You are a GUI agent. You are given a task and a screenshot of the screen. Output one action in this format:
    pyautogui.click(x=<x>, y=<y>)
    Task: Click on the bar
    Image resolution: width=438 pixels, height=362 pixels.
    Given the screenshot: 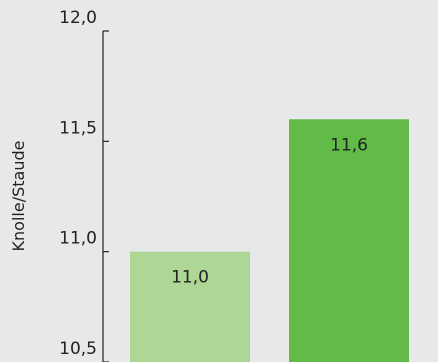 What is the action you would take?
    pyautogui.click(x=190, y=306)
    